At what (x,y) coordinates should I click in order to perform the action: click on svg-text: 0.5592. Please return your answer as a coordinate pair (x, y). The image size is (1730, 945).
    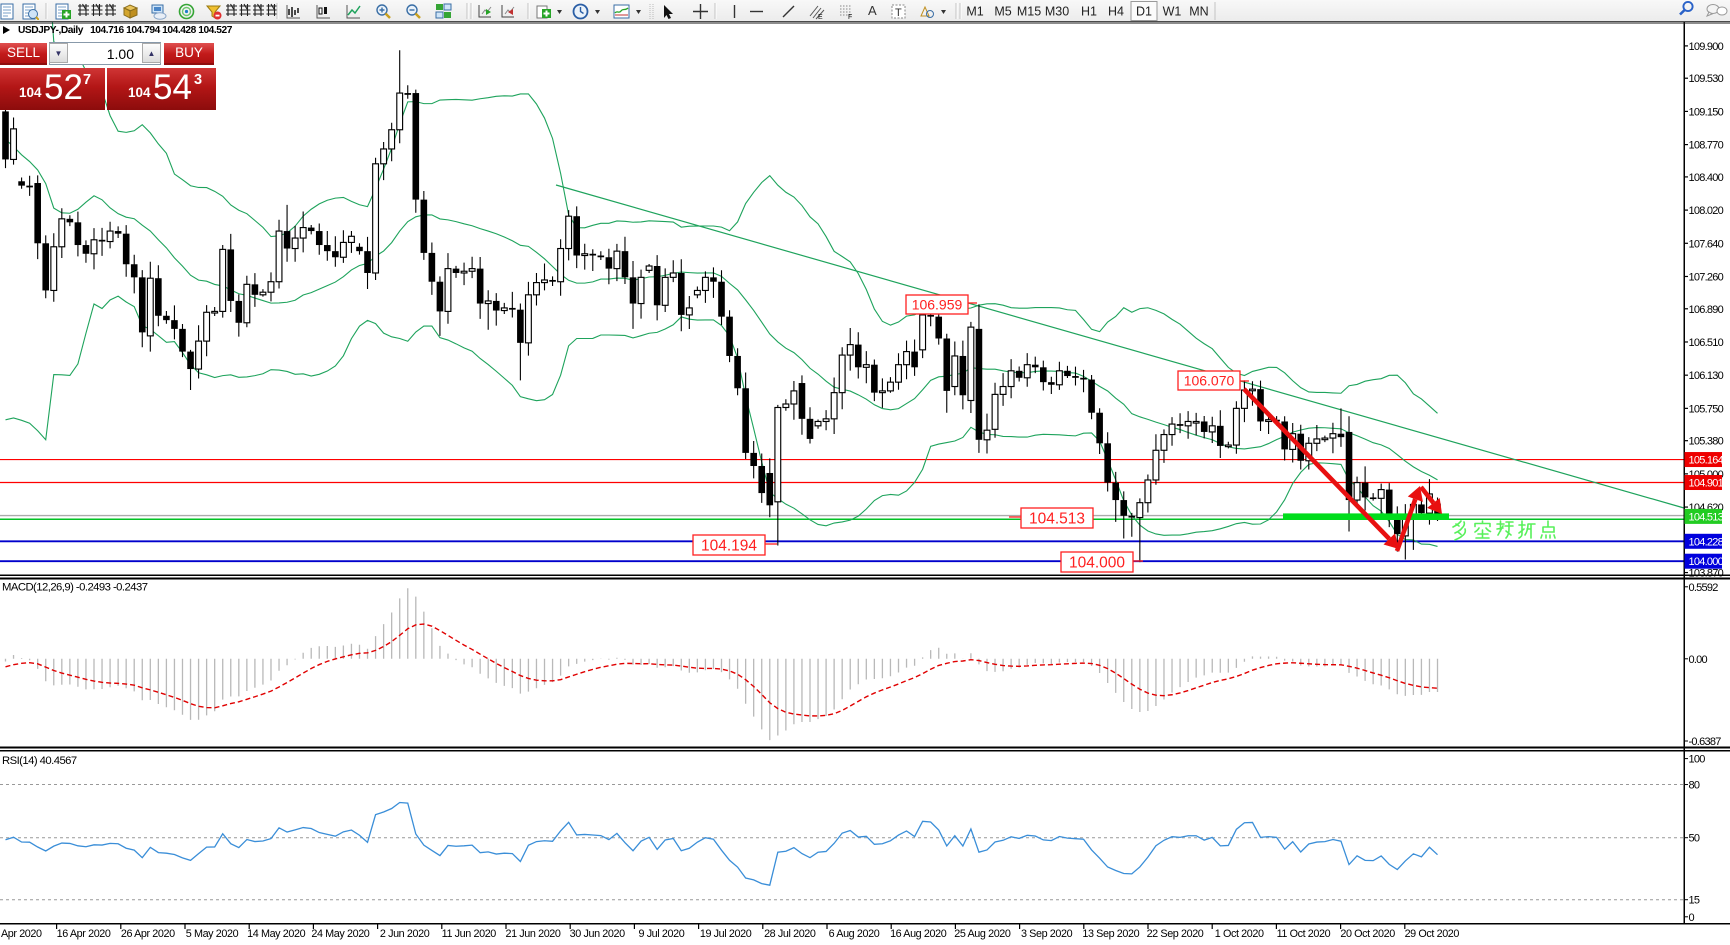
    Looking at the image, I should click on (1704, 588).